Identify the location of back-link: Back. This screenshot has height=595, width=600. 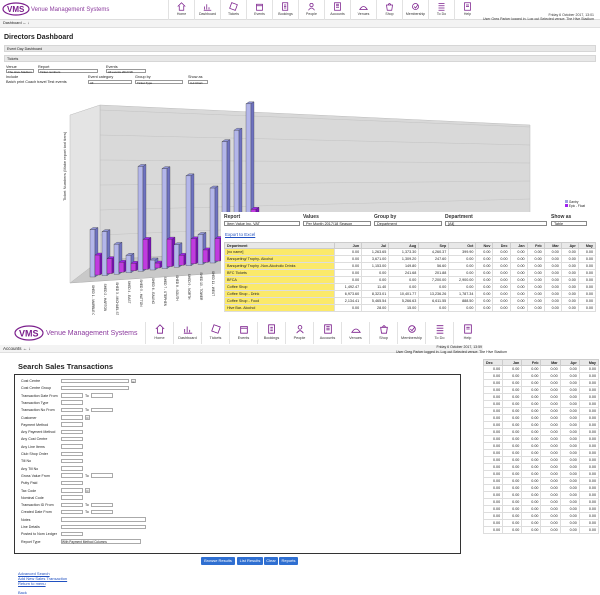
(22, 592).